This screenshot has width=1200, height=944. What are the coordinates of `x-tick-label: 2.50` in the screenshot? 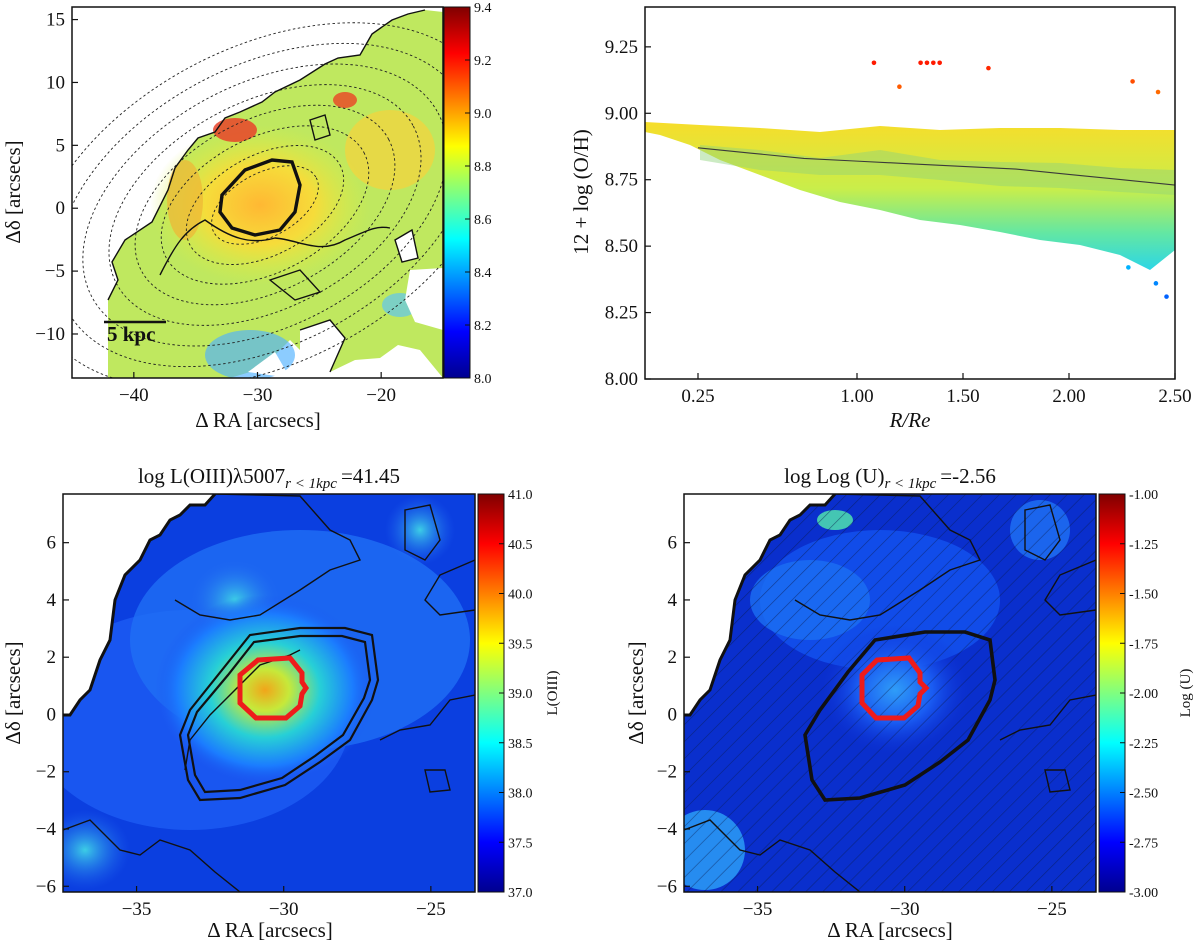 It's located at (1174, 396).